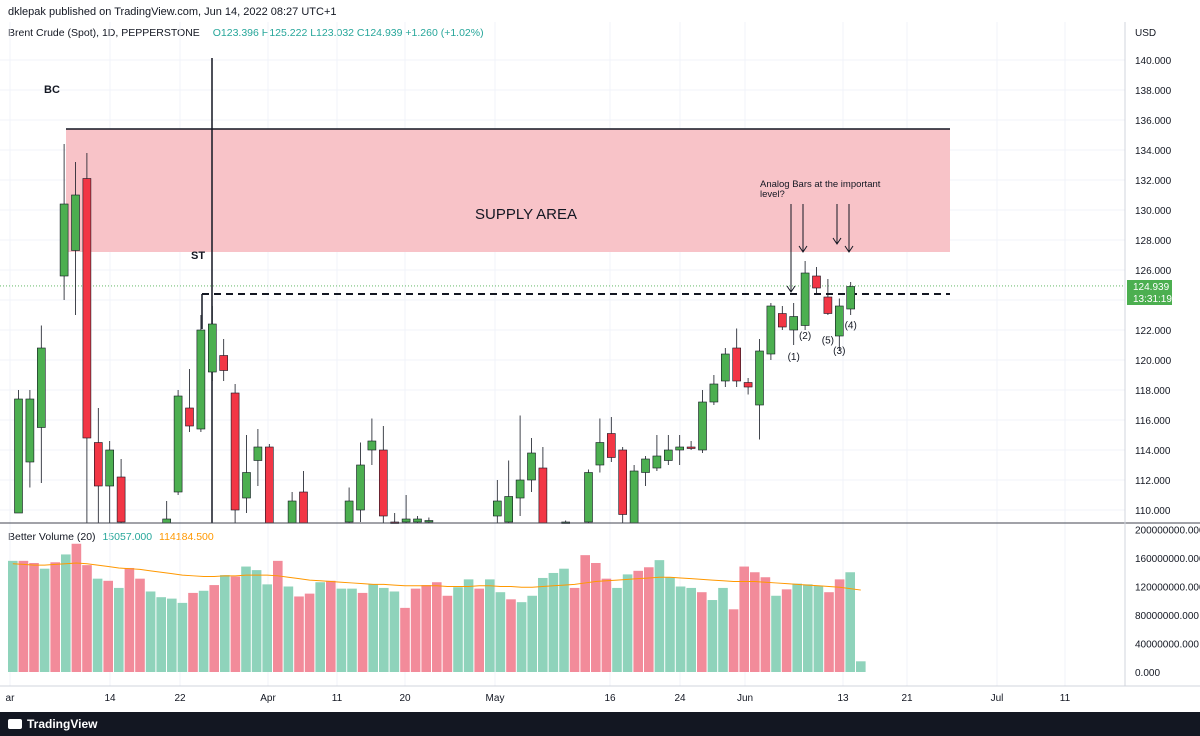 Image resolution: width=1200 pixels, height=736 pixels. What do you see at coordinates (851, 326) in the screenshot?
I see `wave-label: (4)` at bounding box center [851, 326].